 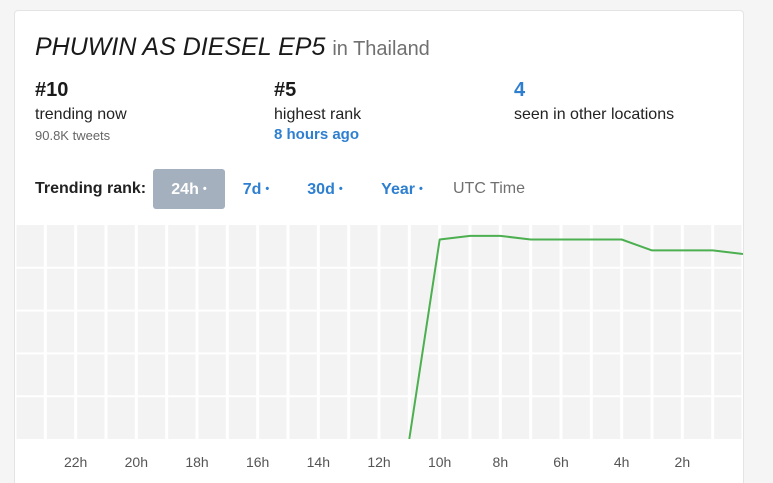 What do you see at coordinates (185, 189) in the screenshot?
I see `range-24h-label: 24h` at bounding box center [185, 189].